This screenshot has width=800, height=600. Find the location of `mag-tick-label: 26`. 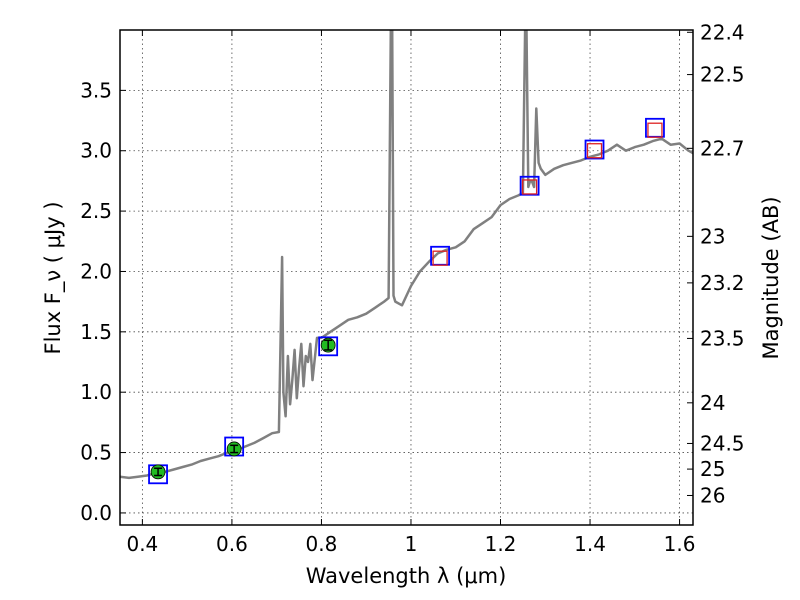

mag-tick-label: 26 is located at coordinates (712, 495).